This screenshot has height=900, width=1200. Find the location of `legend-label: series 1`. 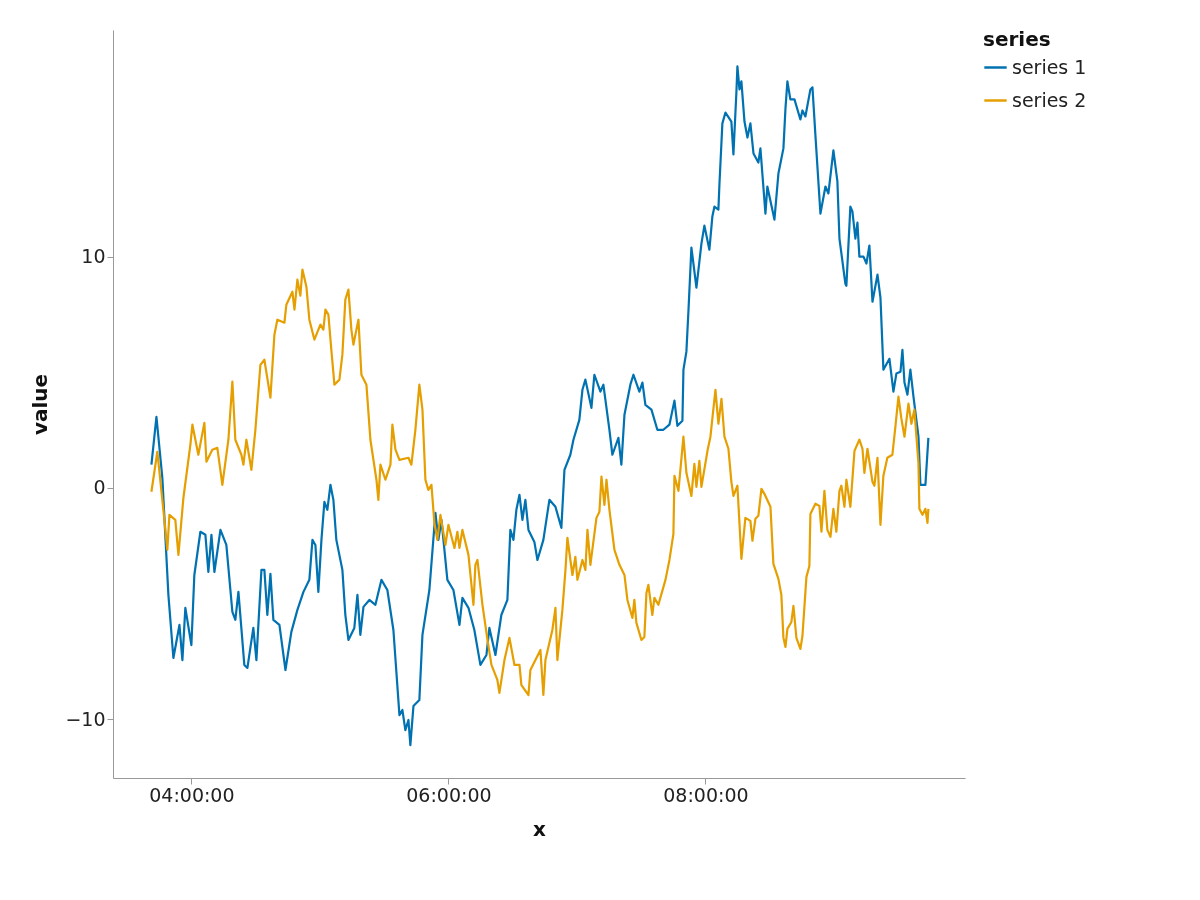

legend-label: series 1 is located at coordinates (1049, 66).